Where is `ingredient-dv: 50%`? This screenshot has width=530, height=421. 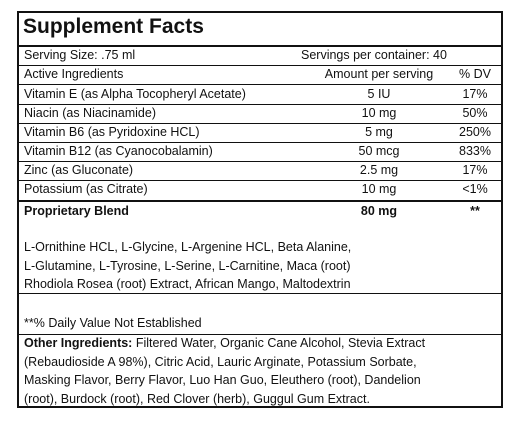
ingredient-dv: 50% is located at coordinates (475, 113).